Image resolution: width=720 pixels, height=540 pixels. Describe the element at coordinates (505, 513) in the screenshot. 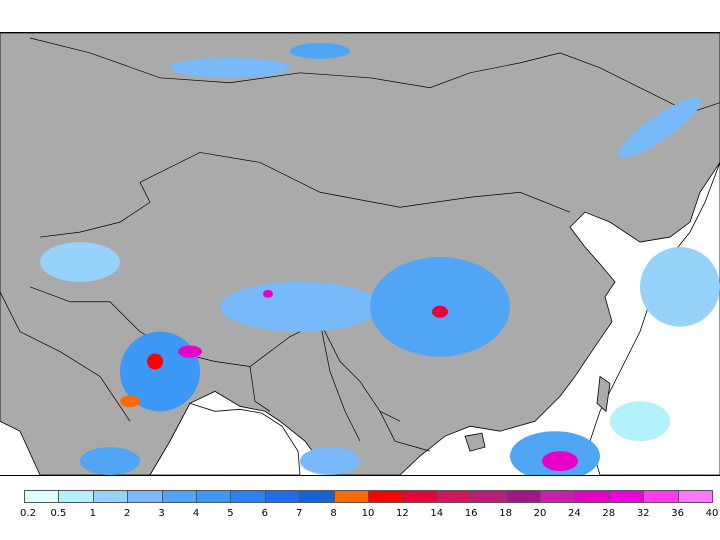

I see `legend-tick-label: 18` at that location.